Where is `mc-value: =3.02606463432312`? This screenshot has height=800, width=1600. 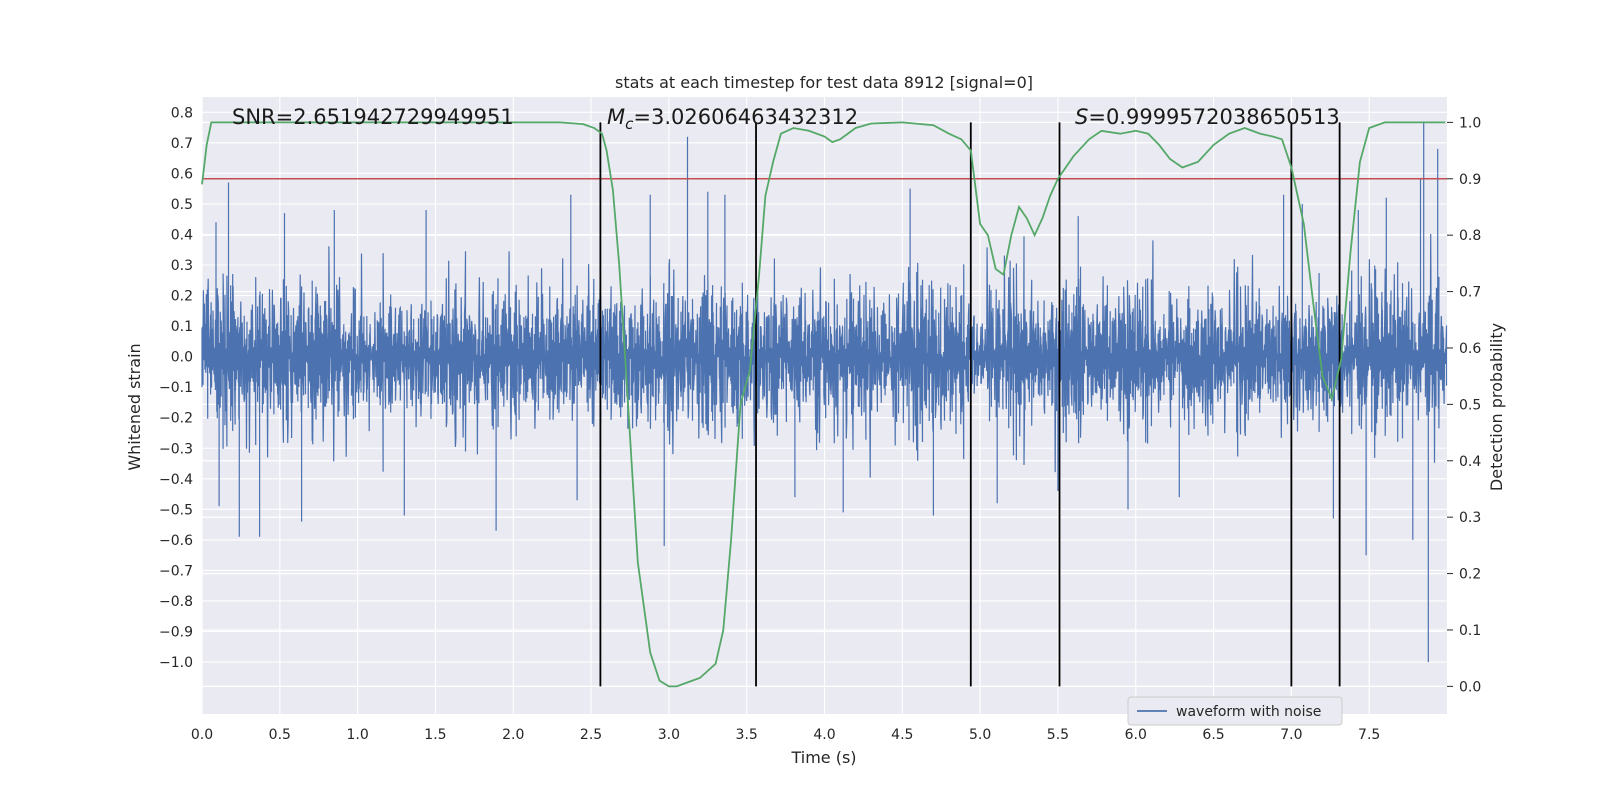
mc-value: =3.02606463432312 is located at coordinates (745, 117).